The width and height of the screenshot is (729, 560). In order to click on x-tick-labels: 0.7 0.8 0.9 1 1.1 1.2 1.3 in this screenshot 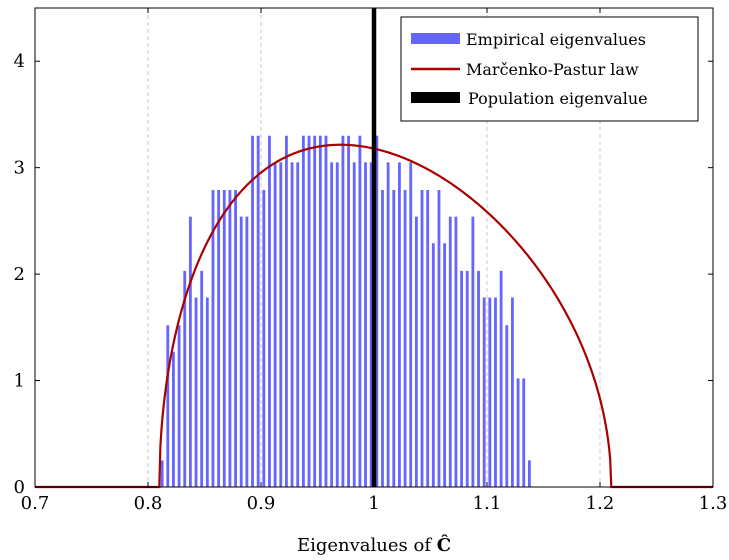, I will do `click(374, 503)`.